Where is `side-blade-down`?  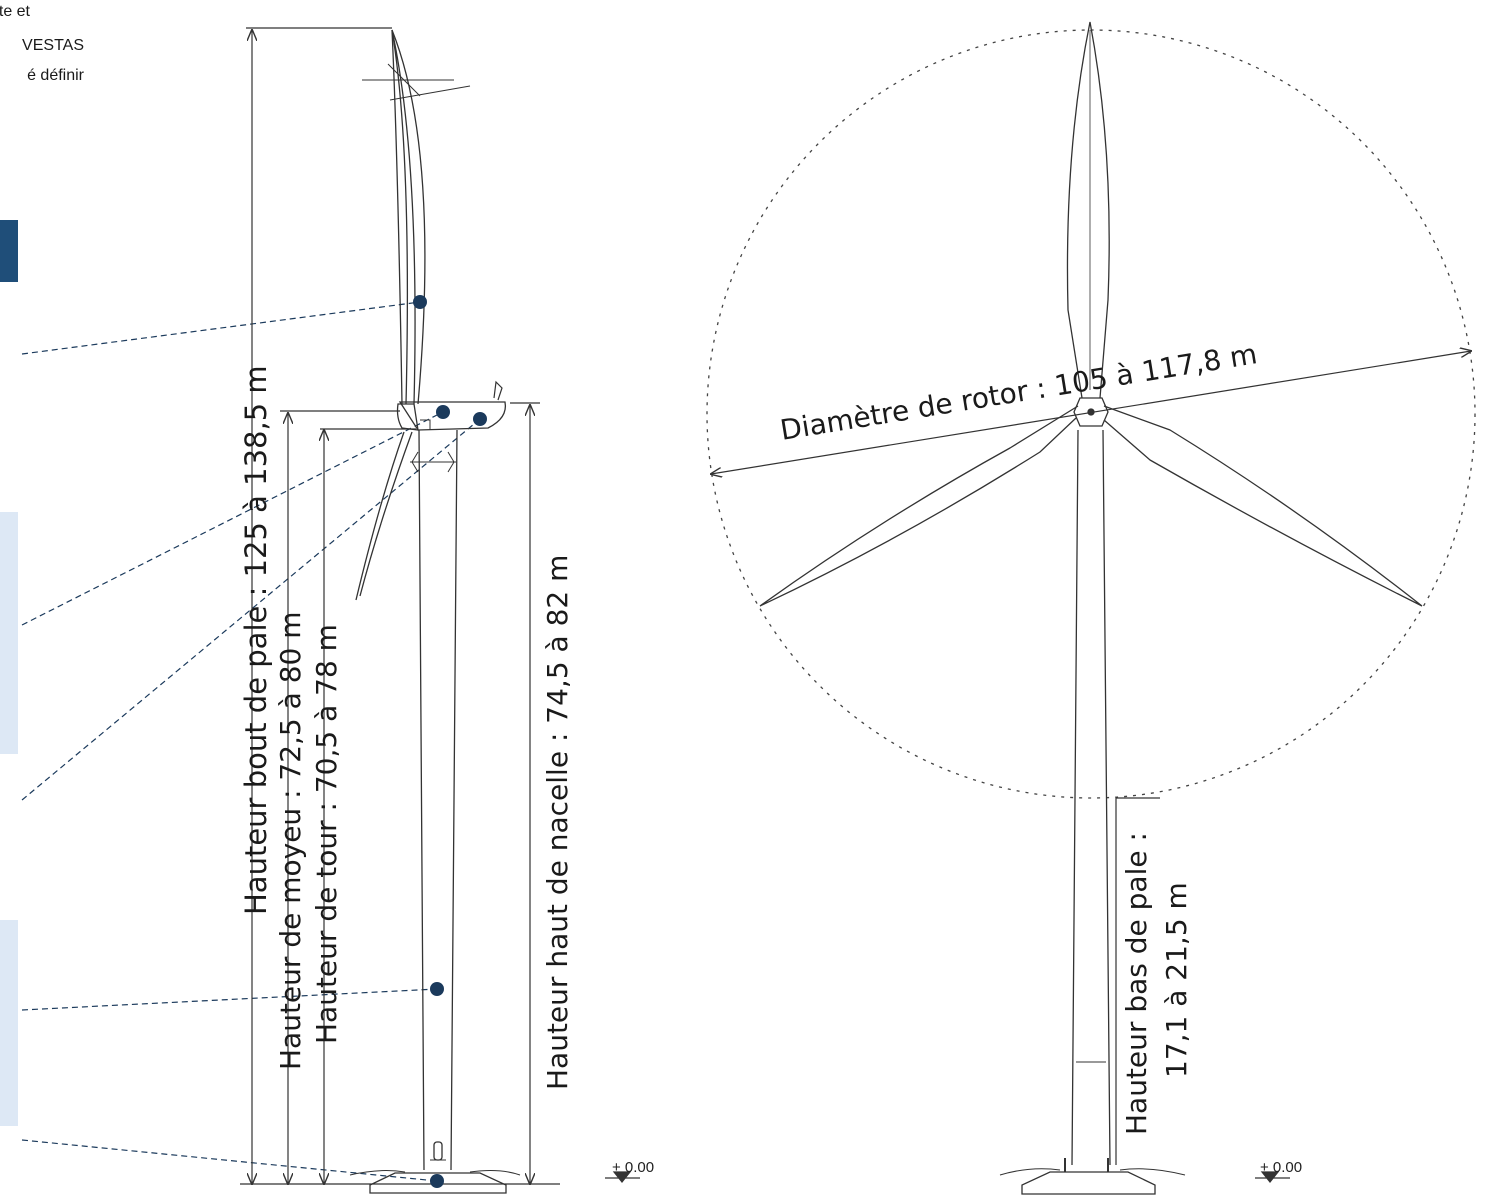 side-blade-down is located at coordinates (384, 516).